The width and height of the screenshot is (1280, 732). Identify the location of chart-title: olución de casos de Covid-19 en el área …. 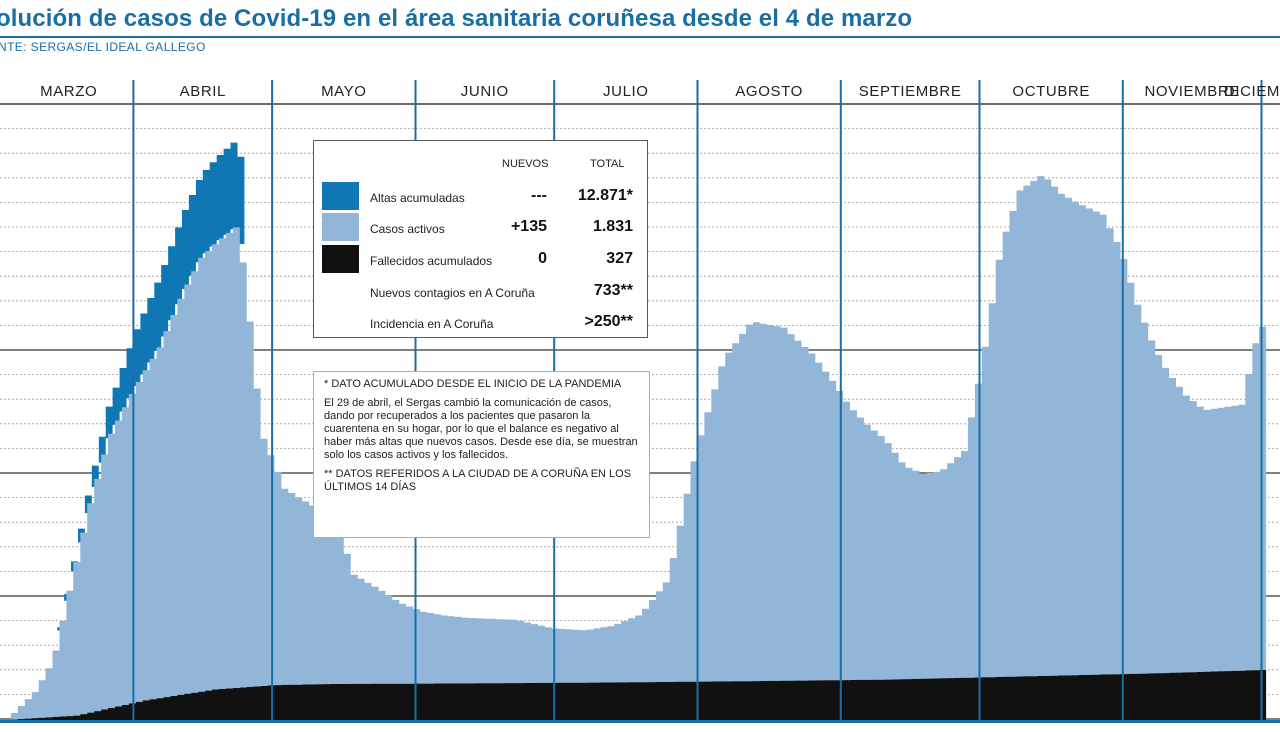
(456, 18).